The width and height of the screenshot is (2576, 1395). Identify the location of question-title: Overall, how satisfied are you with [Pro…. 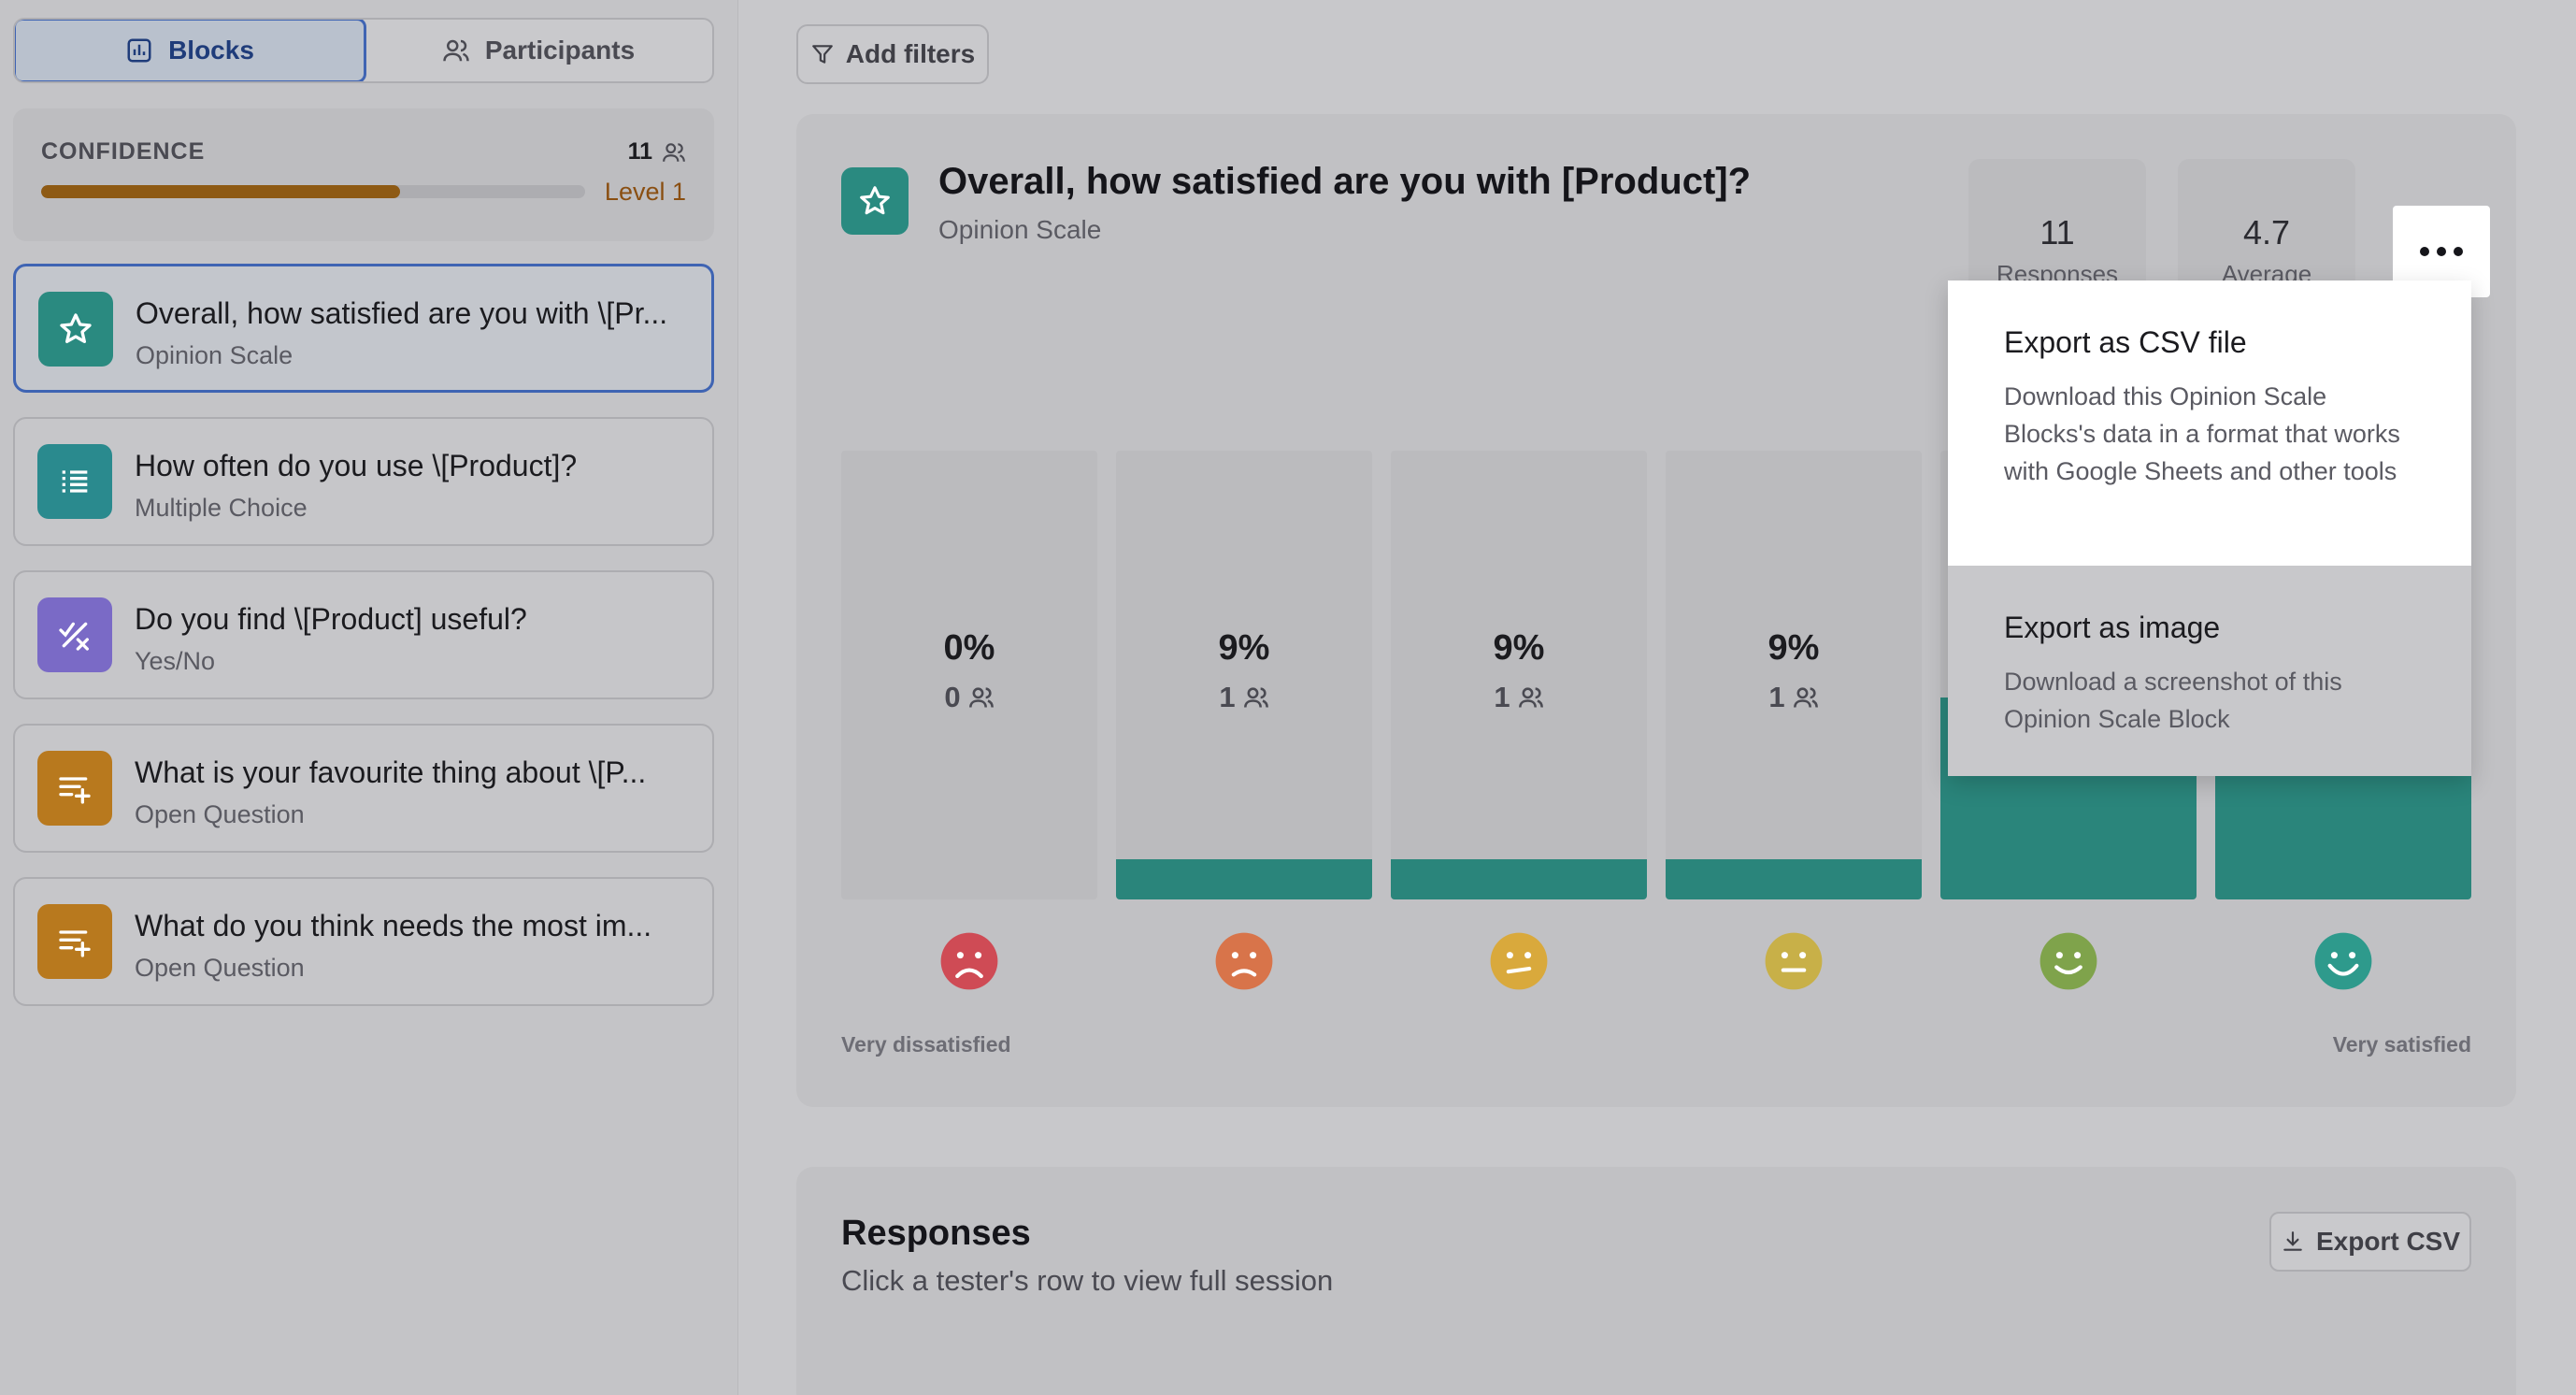
(1345, 181).